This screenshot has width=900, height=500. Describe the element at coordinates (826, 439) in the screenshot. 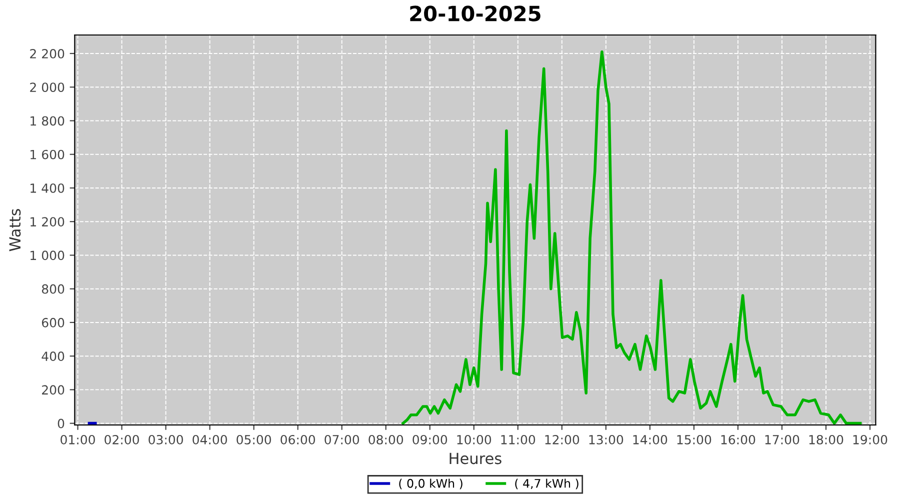

I see `x-tick-label: 18:00` at that location.